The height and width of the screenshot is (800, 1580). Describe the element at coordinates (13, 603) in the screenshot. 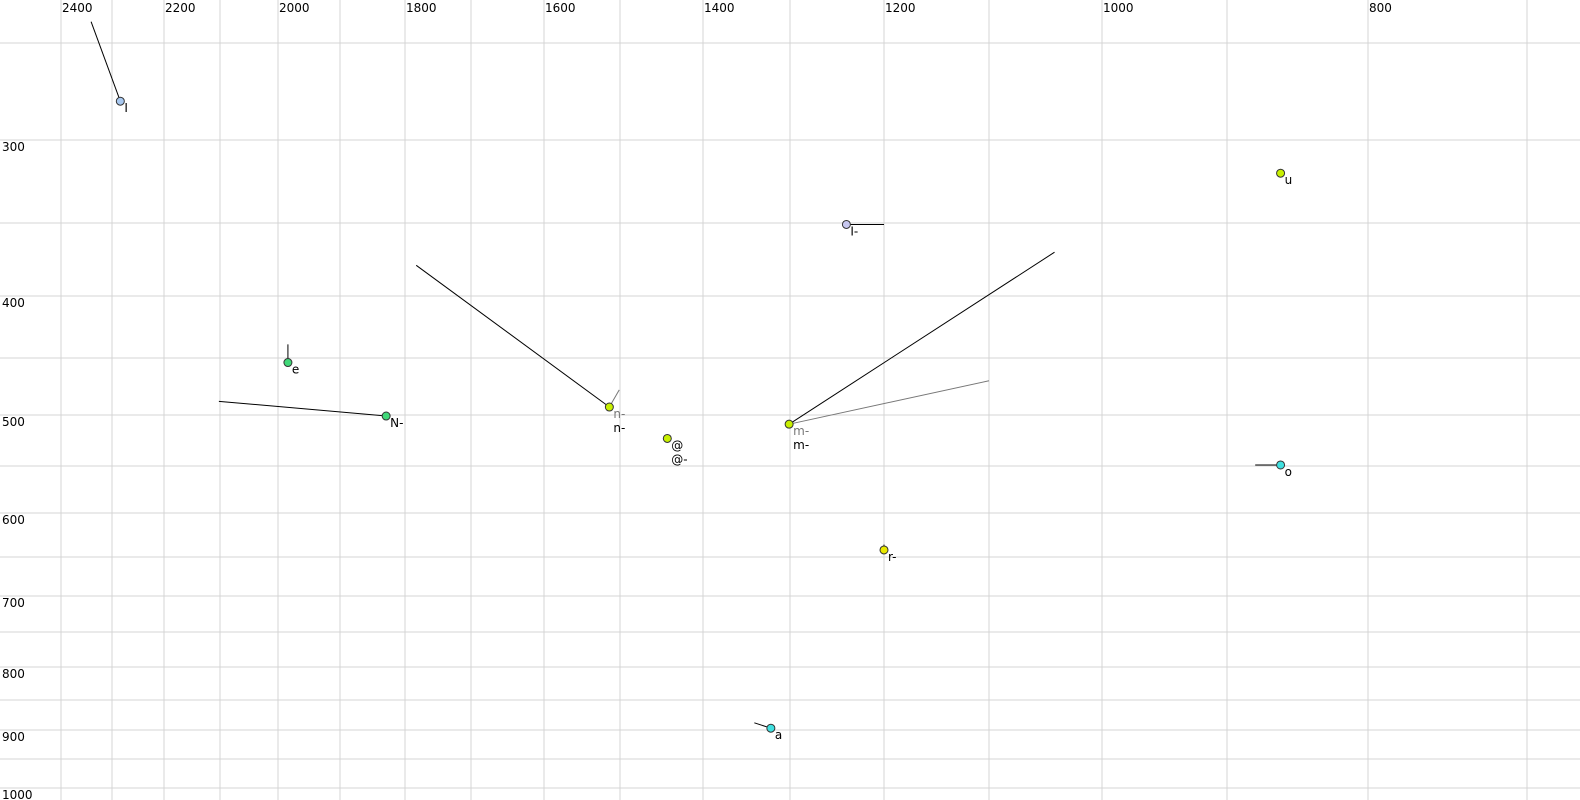

I see `y-tick-label: 700` at that location.